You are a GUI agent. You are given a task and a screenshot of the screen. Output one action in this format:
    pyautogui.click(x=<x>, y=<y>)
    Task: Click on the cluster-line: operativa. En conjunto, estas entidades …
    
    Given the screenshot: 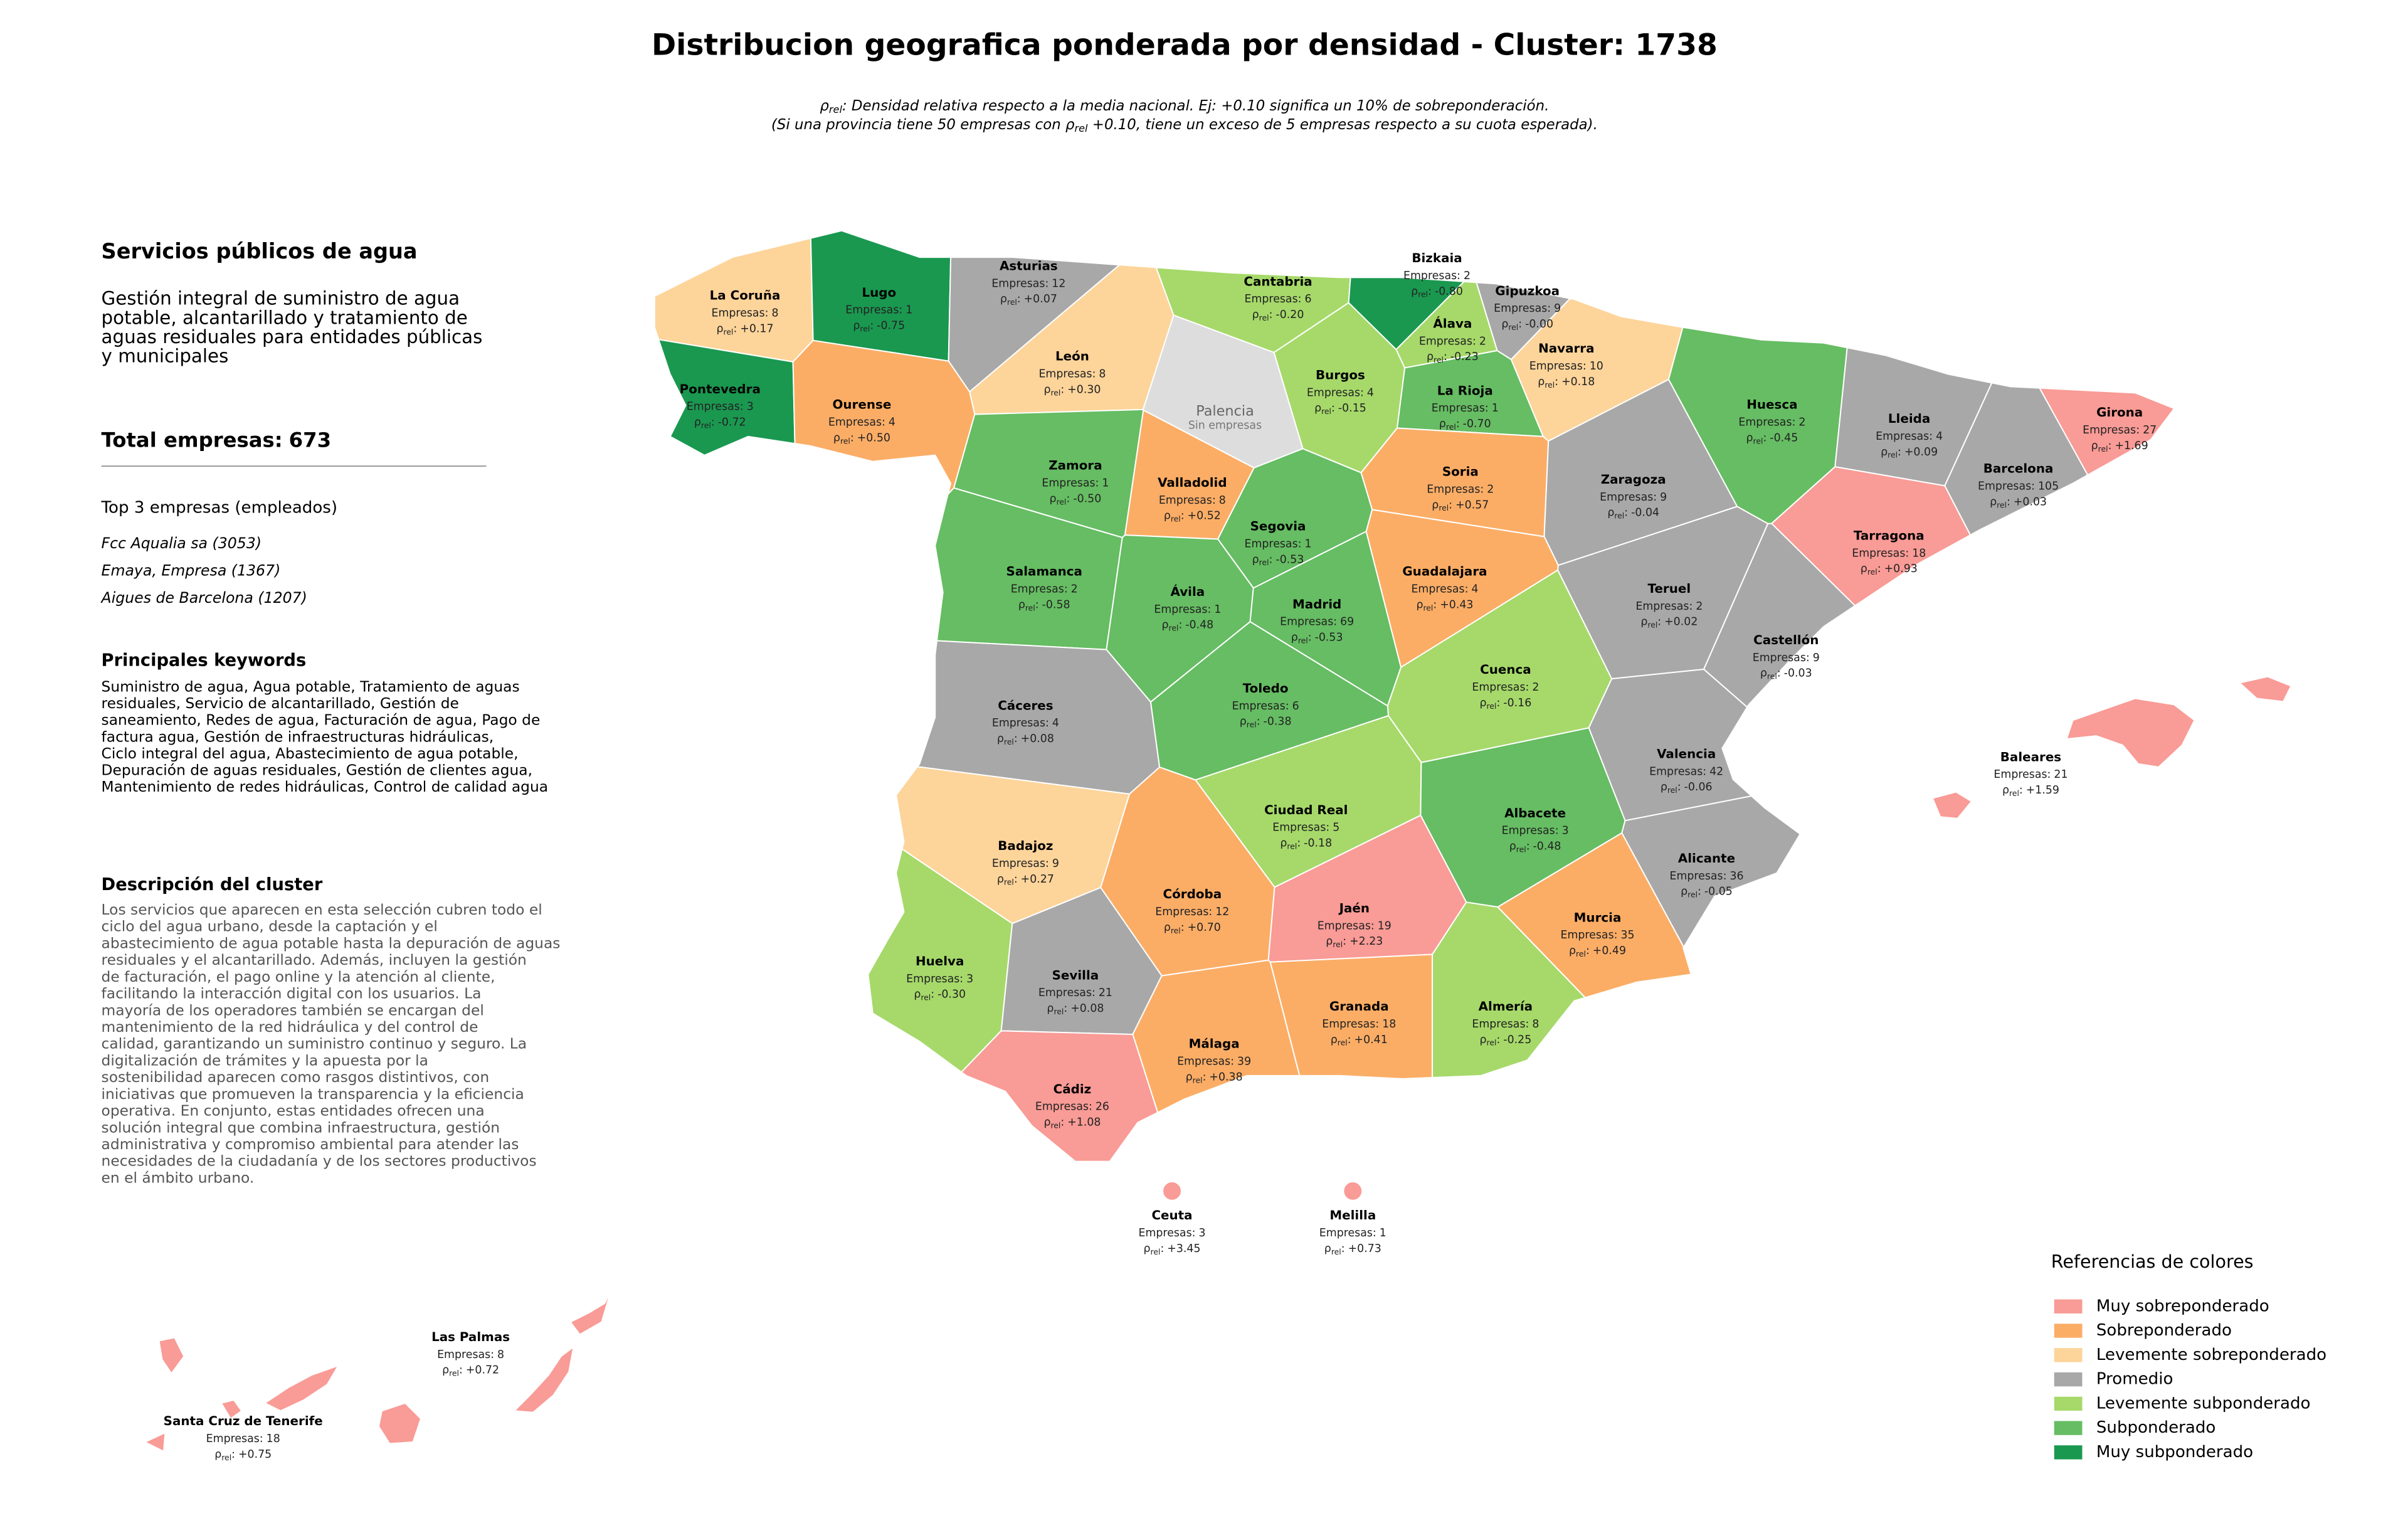 What is the action you would take?
    pyautogui.click(x=293, y=1111)
    